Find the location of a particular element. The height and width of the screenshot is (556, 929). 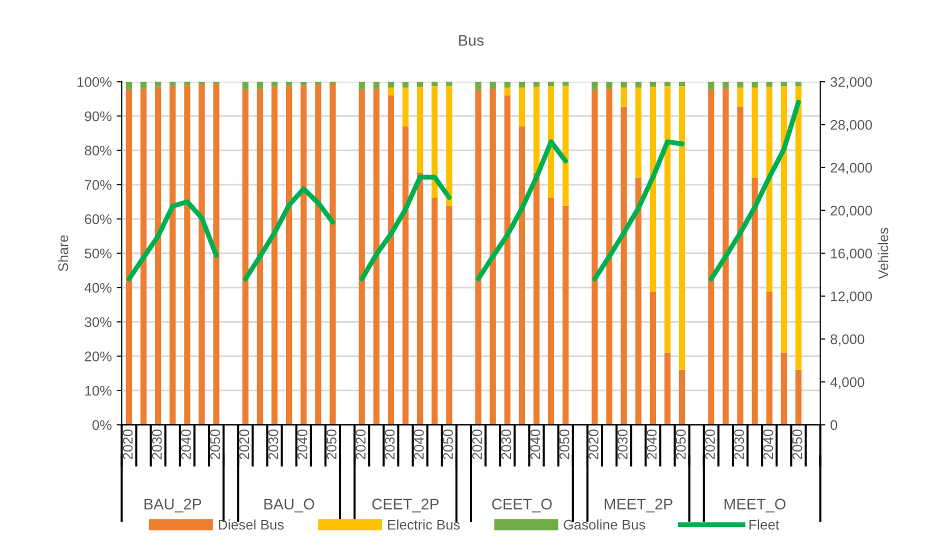

legend-label: Diesel Bus is located at coordinates (251, 524).